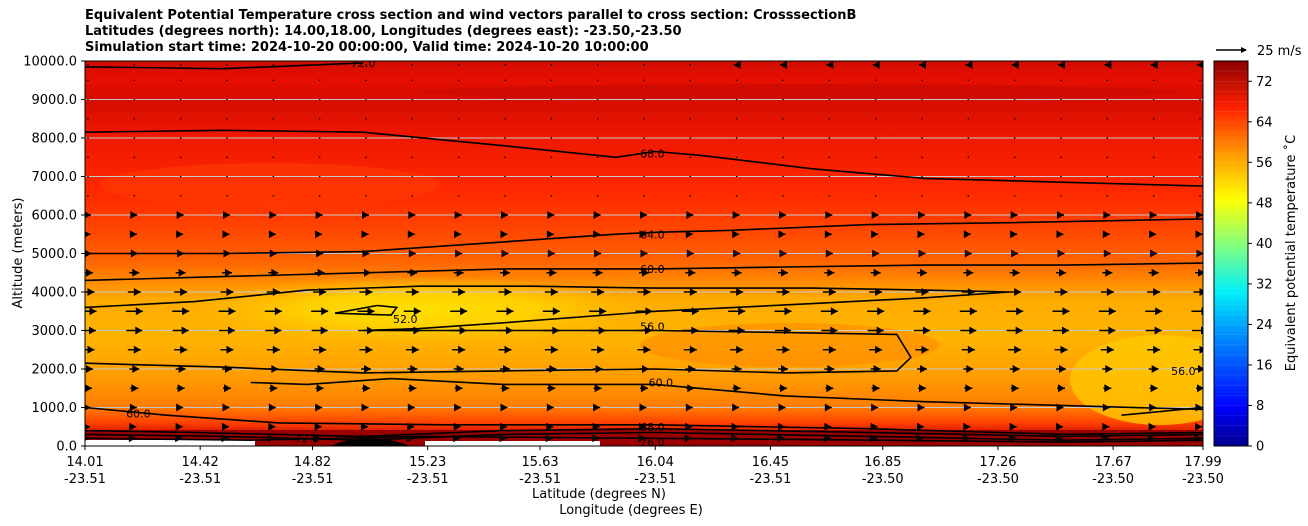  Describe the element at coordinates (1279, 51) in the screenshot. I see `quiver-key-label: 25 m/s` at that location.